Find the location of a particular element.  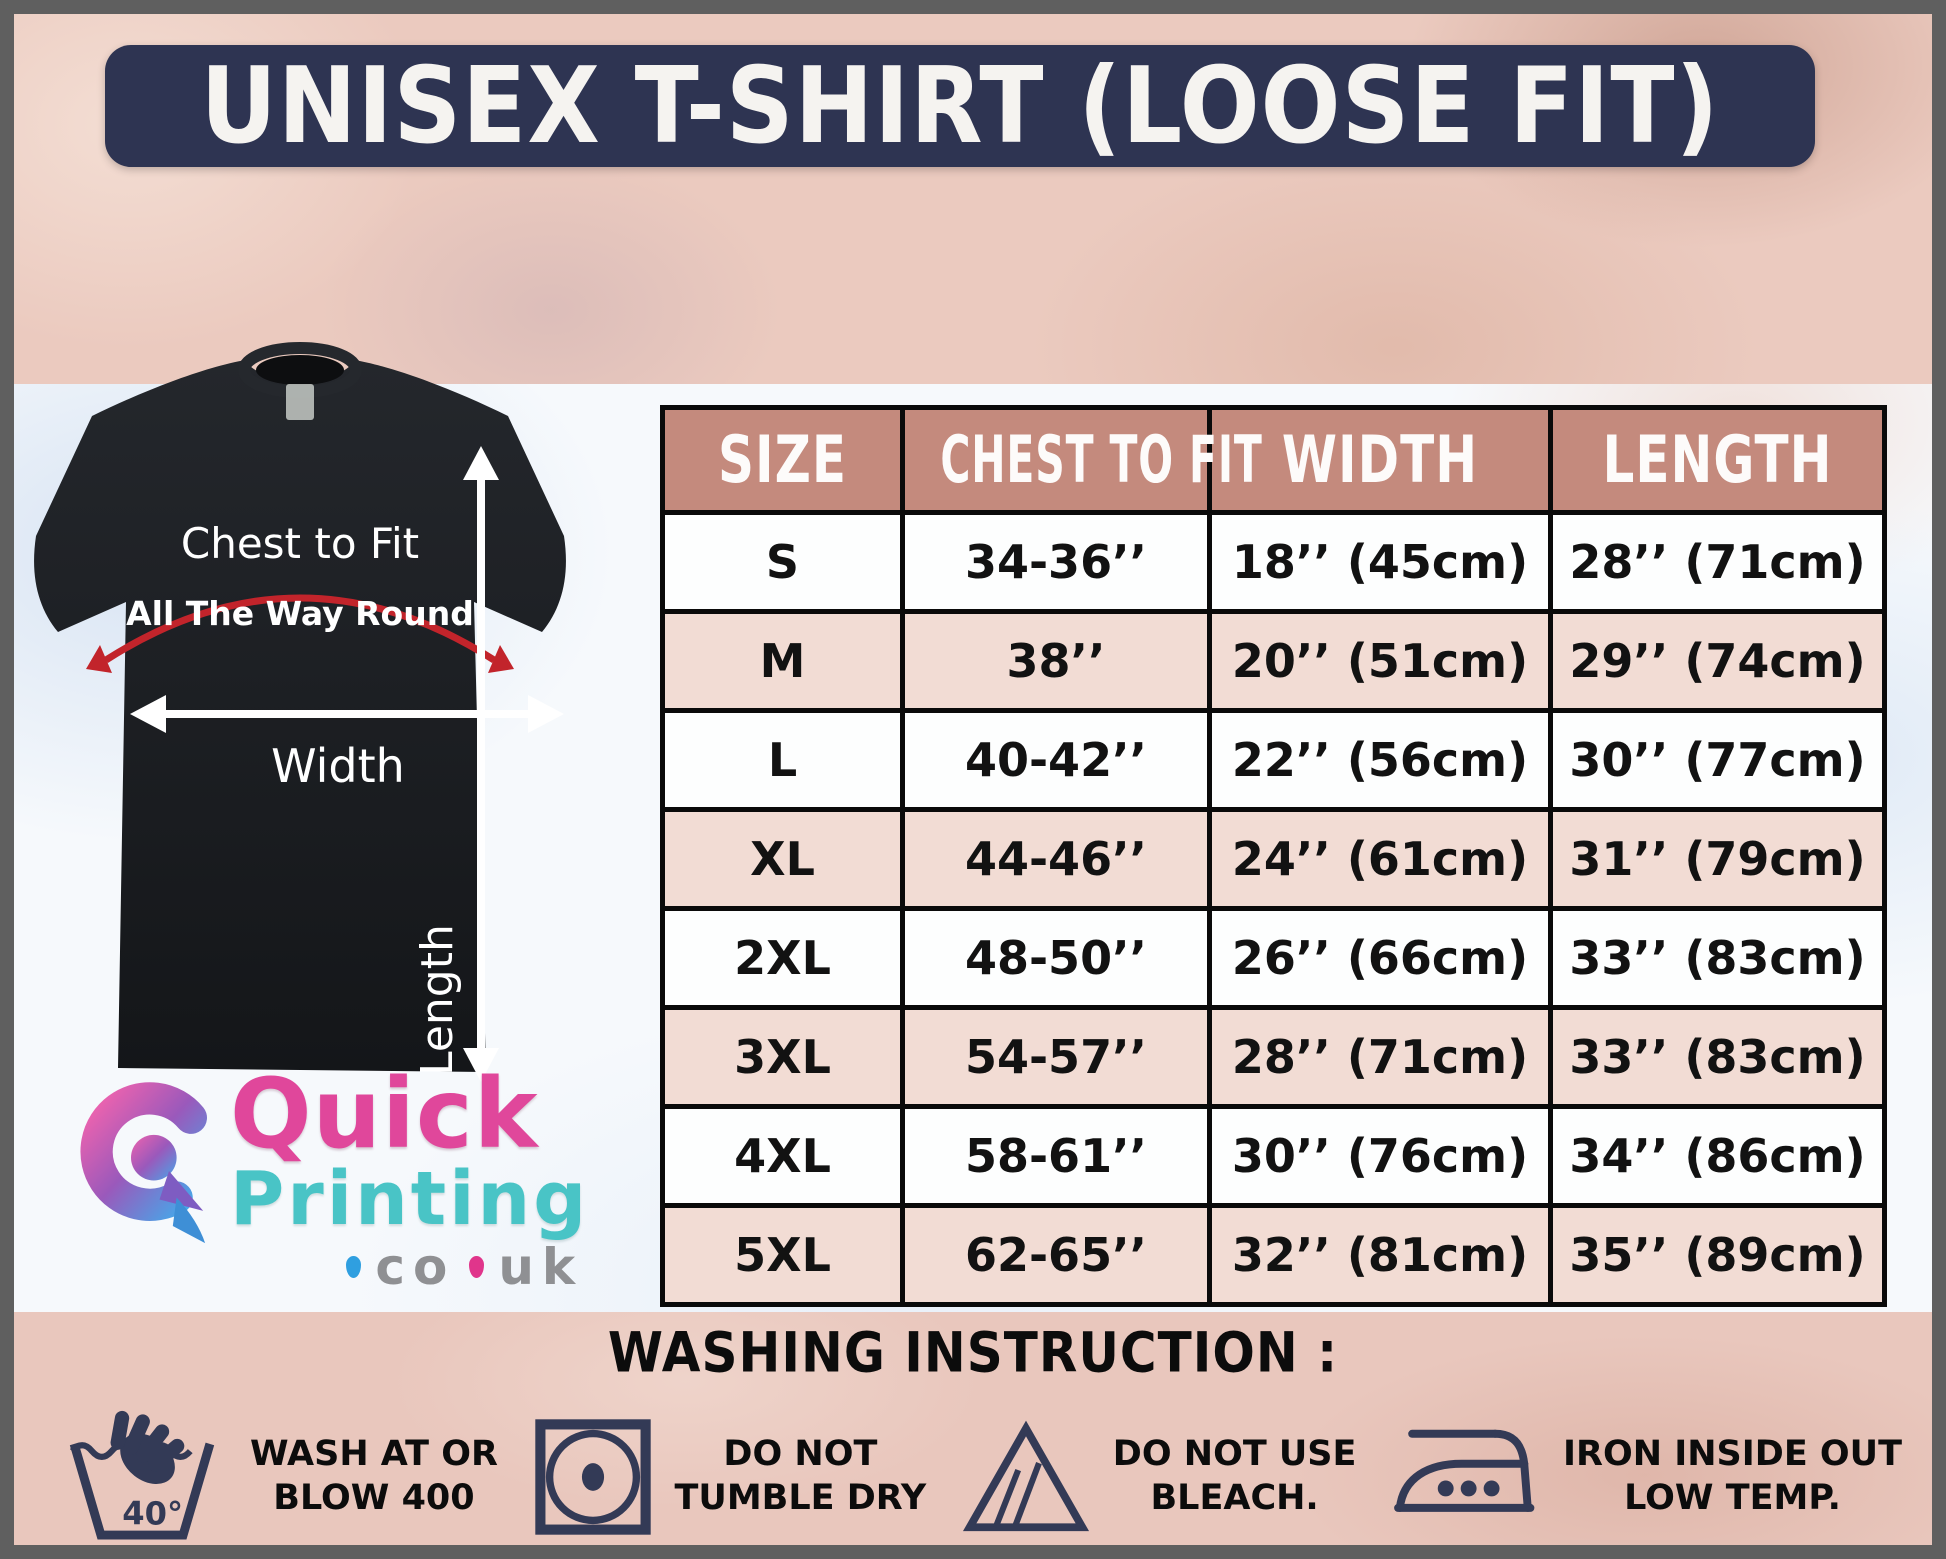

washing-label: DO NOT TUMBLE DRY is located at coordinates (800, 1476).